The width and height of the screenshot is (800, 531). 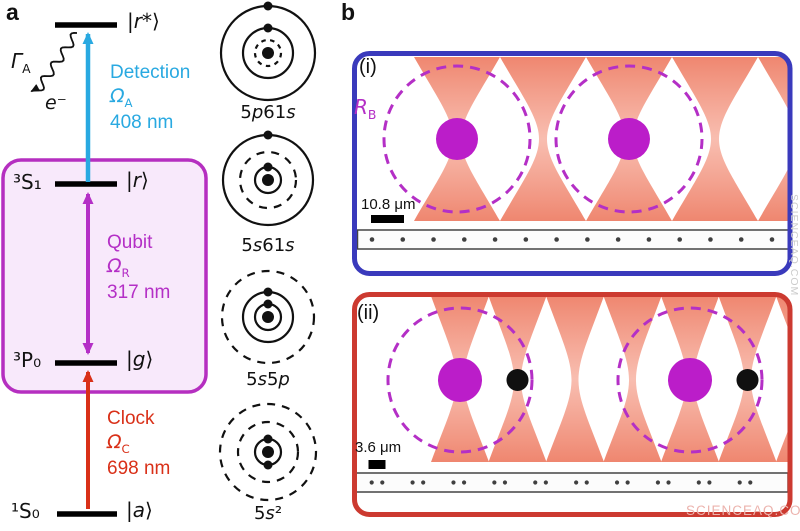 What do you see at coordinates (365, 108) in the screenshot?
I see `blockade-radius-label: RB` at bounding box center [365, 108].